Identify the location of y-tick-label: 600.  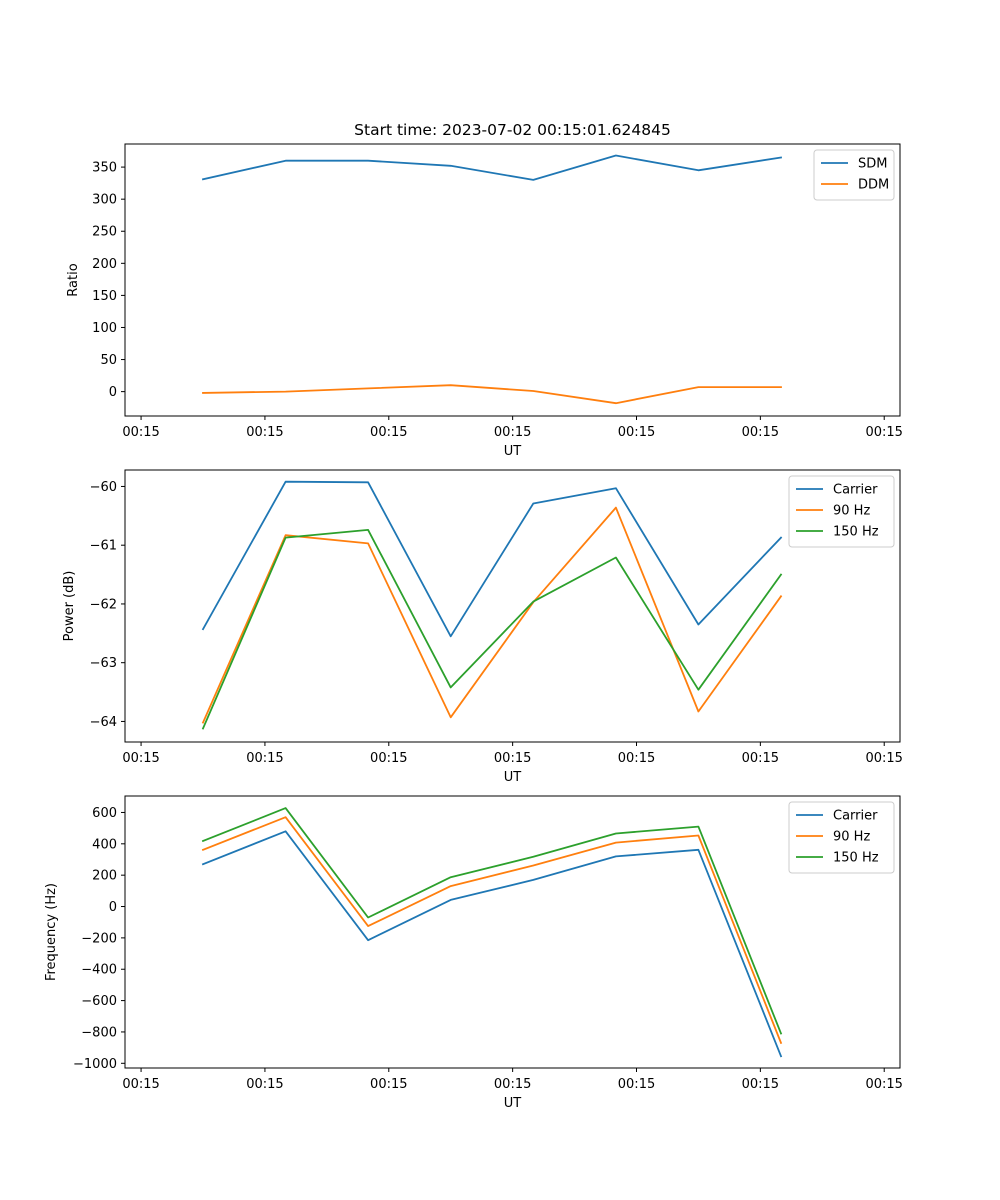
(104, 813).